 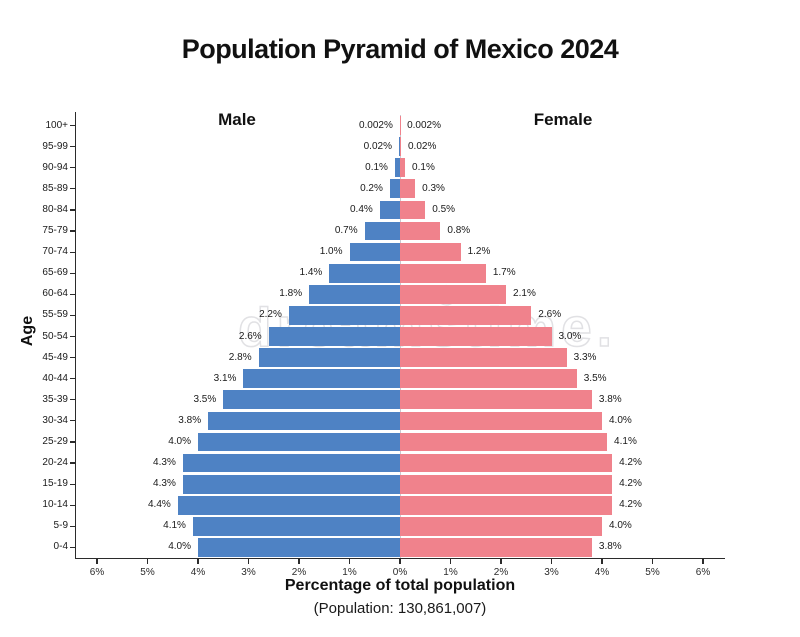 What do you see at coordinates (570, 336) in the screenshot?
I see `female-value-label: 3.0%` at bounding box center [570, 336].